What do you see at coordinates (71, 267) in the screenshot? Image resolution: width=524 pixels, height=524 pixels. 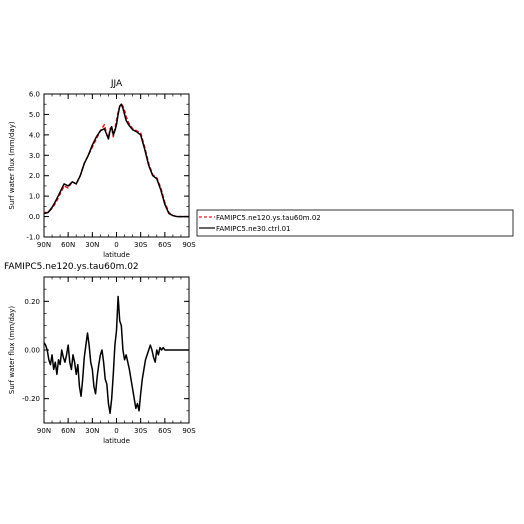 I see `chart-title: FAMIPC5.ne120.ys.tau60m.02` at bounding box center [71, 267].